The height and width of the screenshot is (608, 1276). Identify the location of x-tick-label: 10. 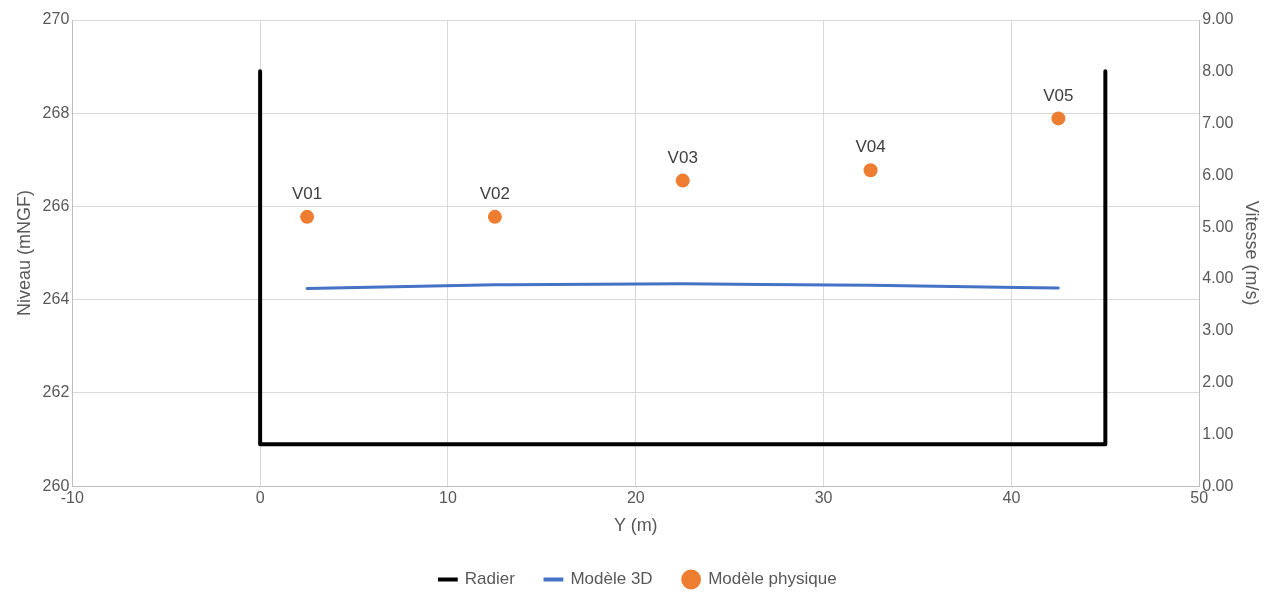
(448, 498).